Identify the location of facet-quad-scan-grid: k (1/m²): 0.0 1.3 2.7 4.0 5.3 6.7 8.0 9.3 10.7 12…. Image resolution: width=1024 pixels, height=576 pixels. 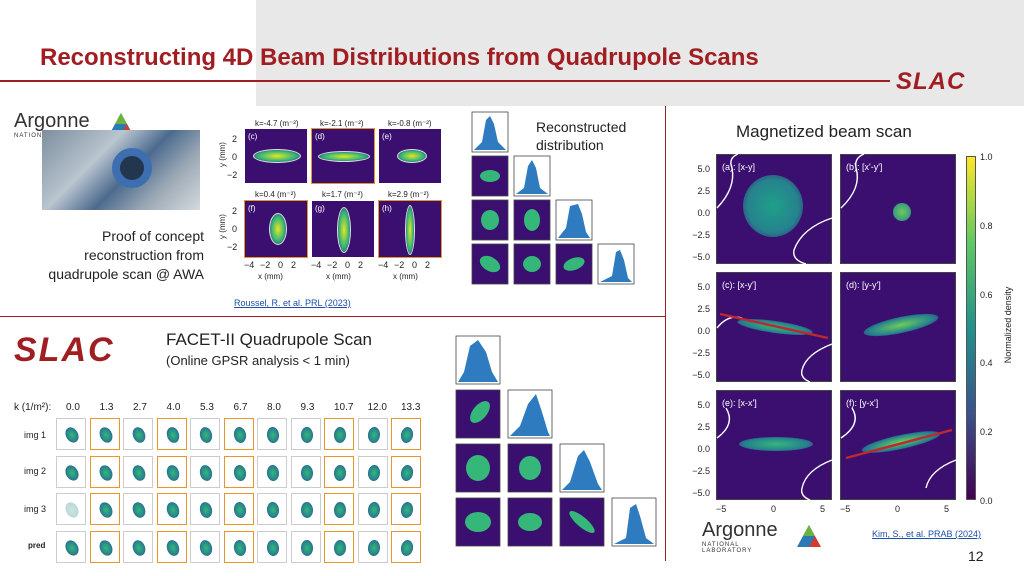
(224, 483).